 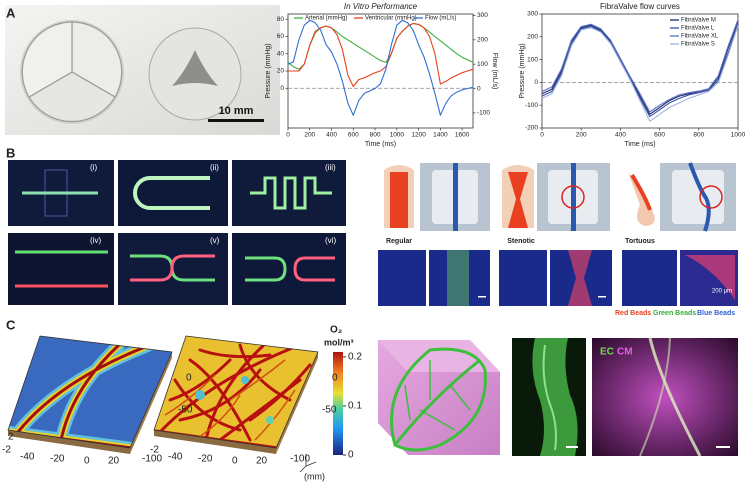 I want to click on channel-label: (vi), so click(x=330, y=240).